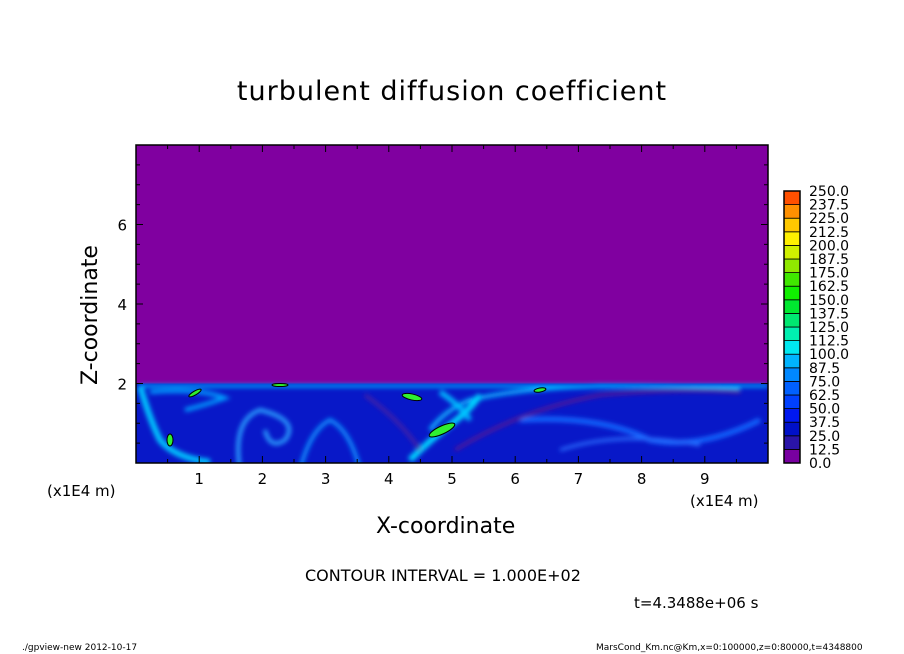  Describe the element at coordinates (824, 423) in the screenshot. I see `colorbar-label: 37.5` at that location.